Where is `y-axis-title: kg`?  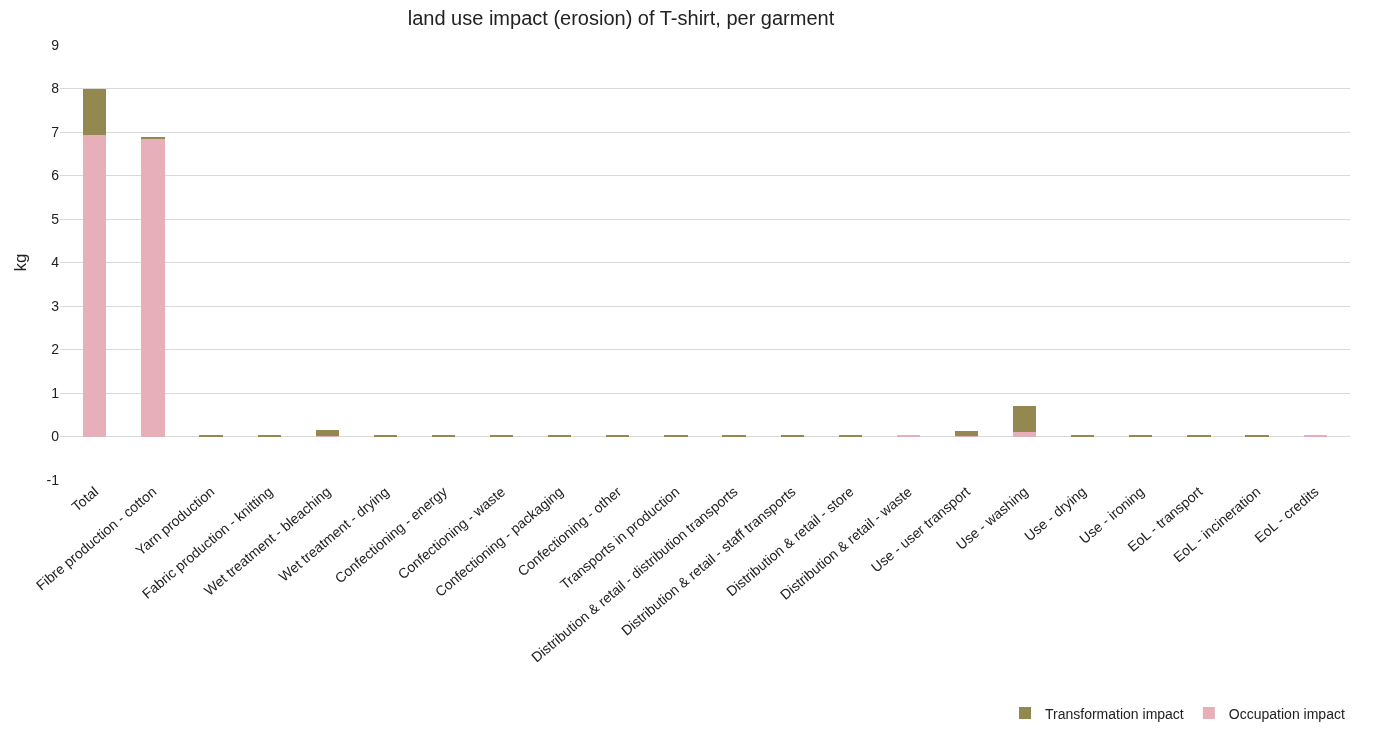 y-axis-title: kg is located at coordinates (21, 262).